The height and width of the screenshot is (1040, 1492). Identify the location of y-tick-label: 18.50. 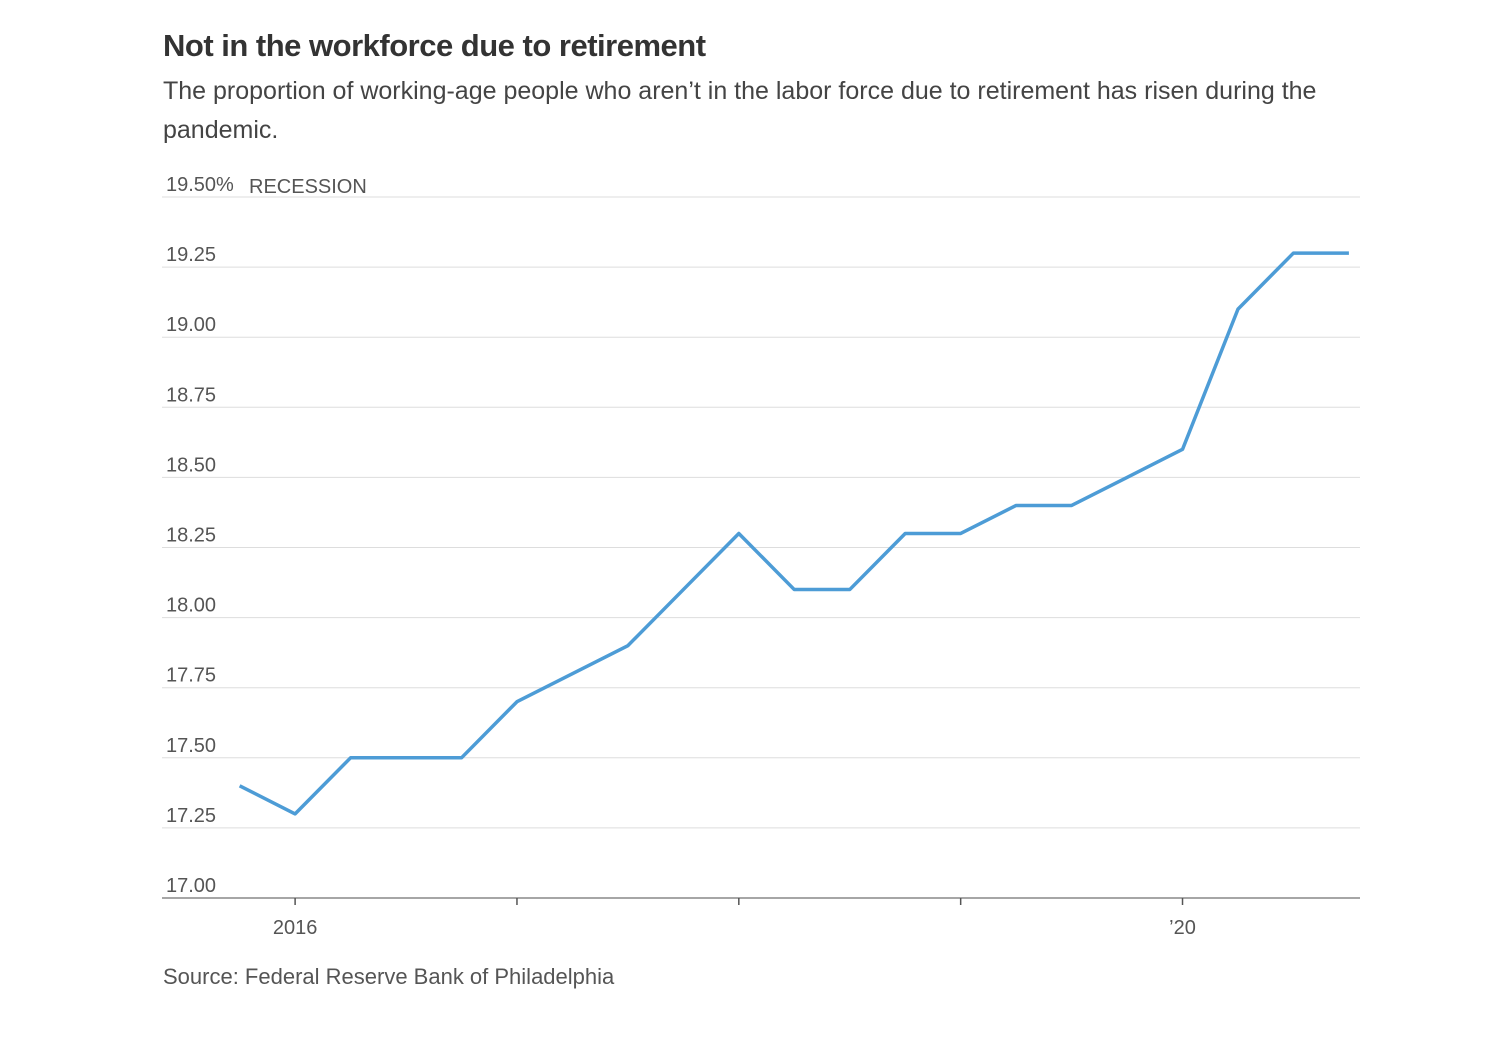
(191, 465).